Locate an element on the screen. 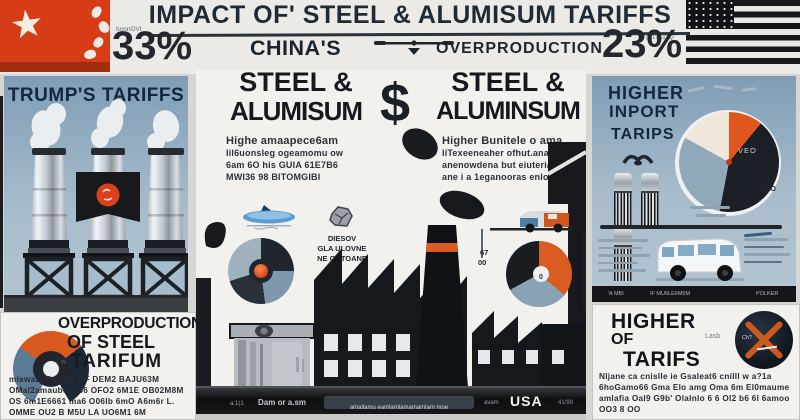 The height and width of the screenshot is (420, 800). balance-scale-icon is located at coordinates (414, 47).